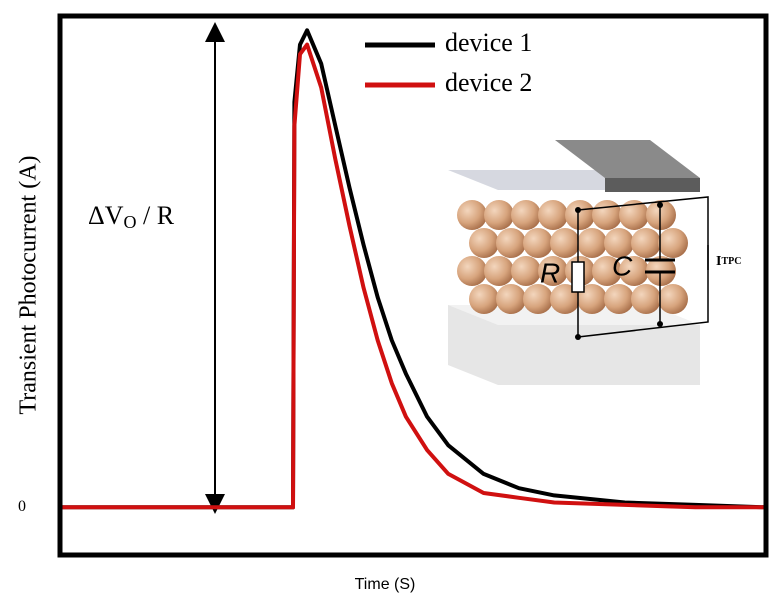  Describe the element at coordinates (29, 284) in the screenshot. I see `y-axis-label: Transient Photocurrent (A)` at that location.